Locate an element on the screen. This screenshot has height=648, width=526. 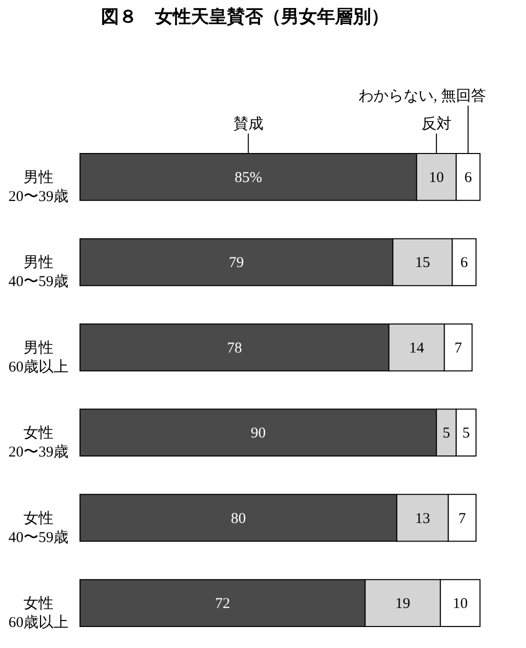
y-tick-label: 女性 40〜59歳 is located at coordinates (38, 528).